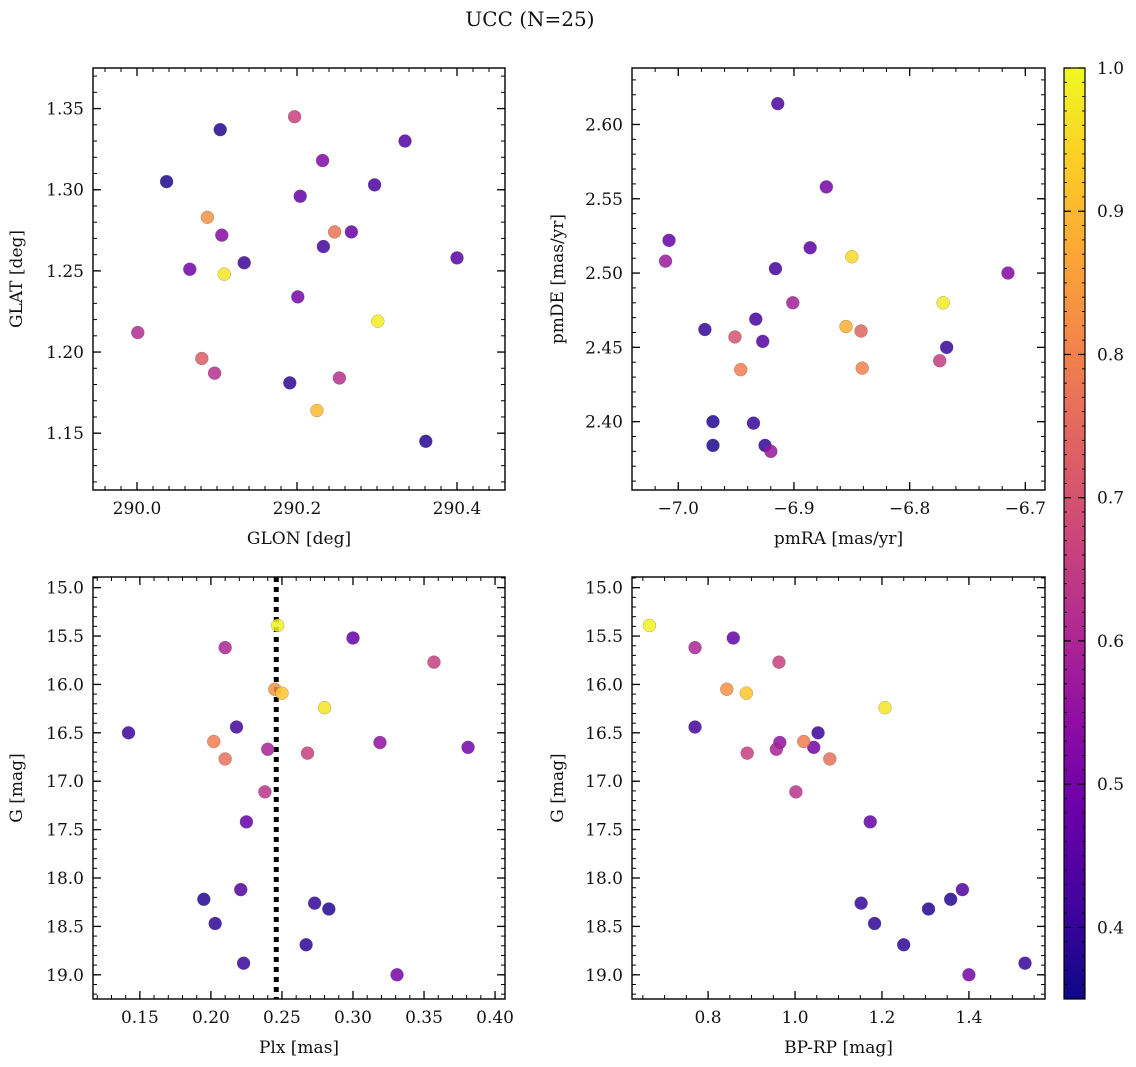 Image resolution: width=1136 pixels, height=1067 pixels. I want to click on y-tick-label: 18.0, so click(65, 879).